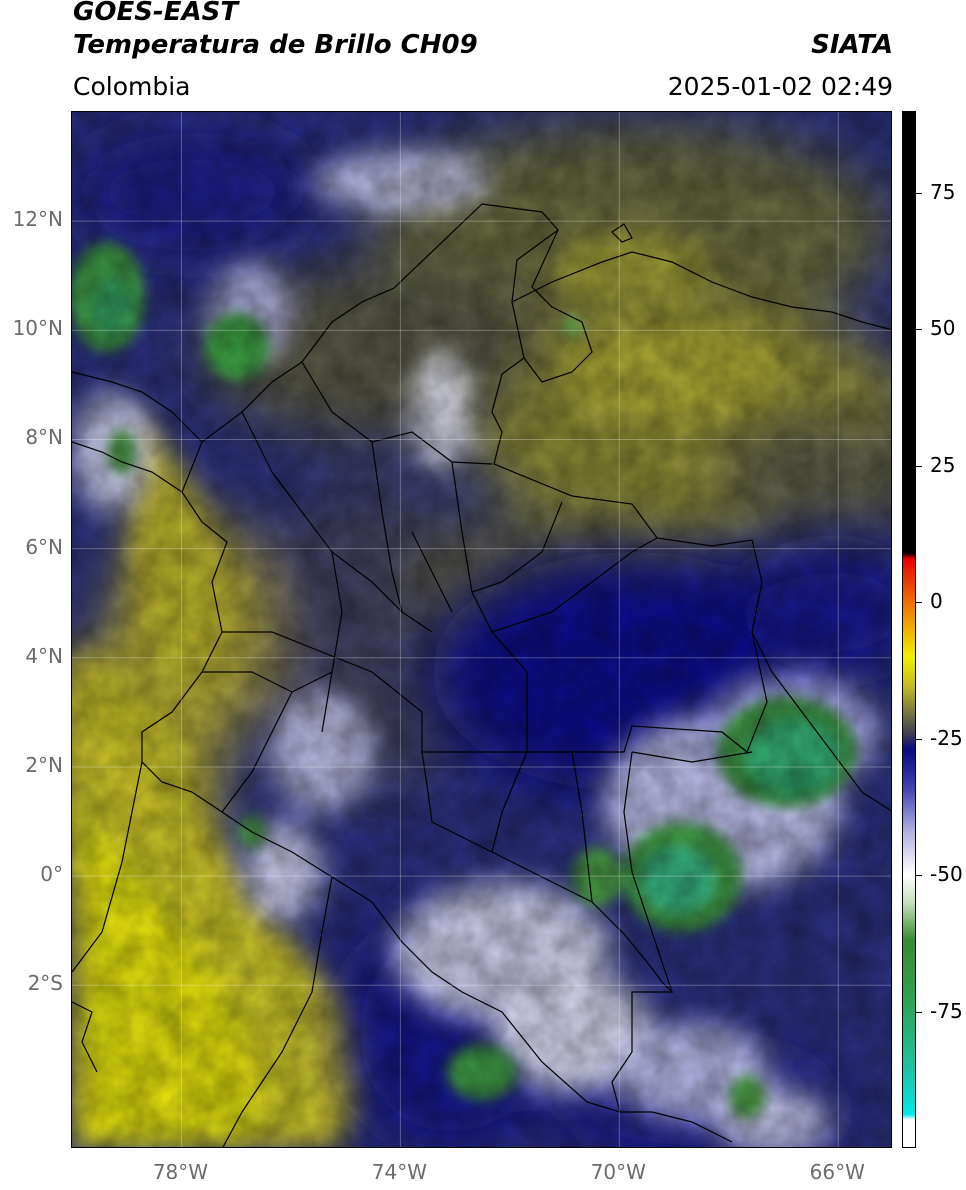 The image size is (966, 1190). Describe the element at coordinates (618, 1172) in the screenshot. I see `lon-tick-label: 70°W` at that location.